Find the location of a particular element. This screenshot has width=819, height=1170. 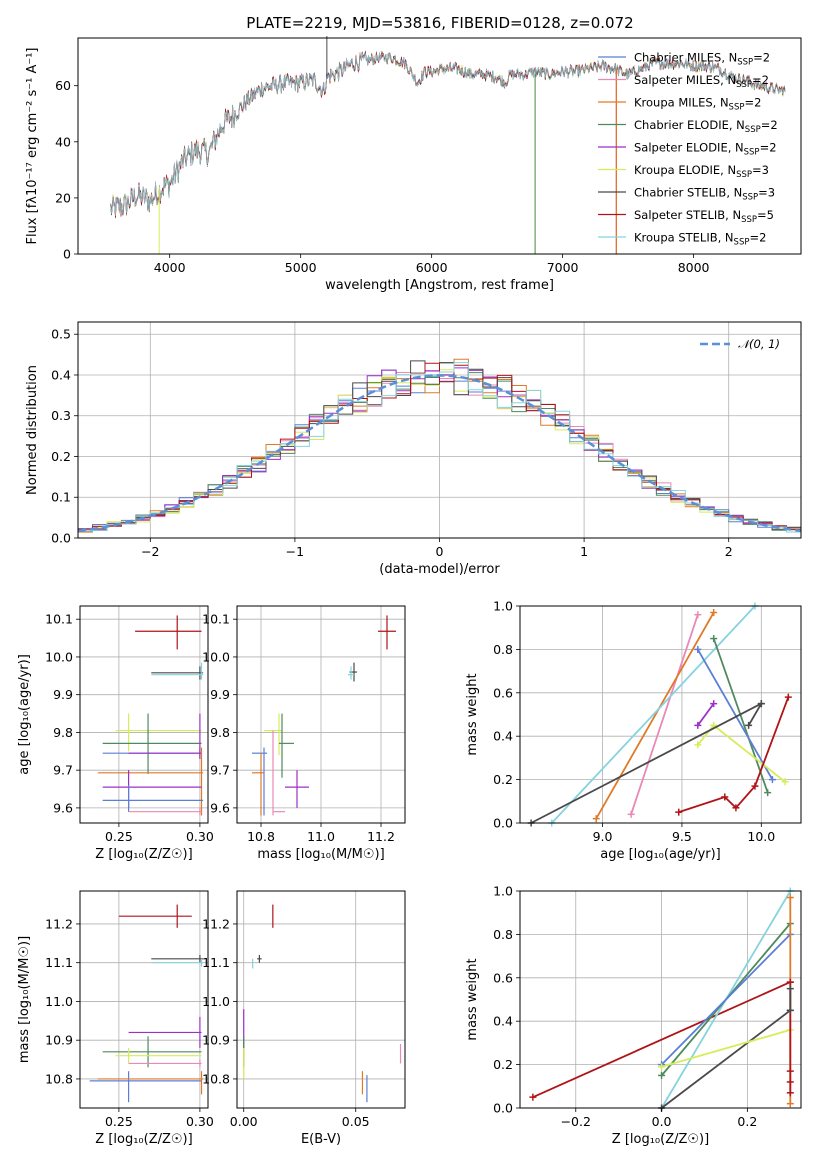

y-tick-label: 0.6 is located at coordinates (503, 977).